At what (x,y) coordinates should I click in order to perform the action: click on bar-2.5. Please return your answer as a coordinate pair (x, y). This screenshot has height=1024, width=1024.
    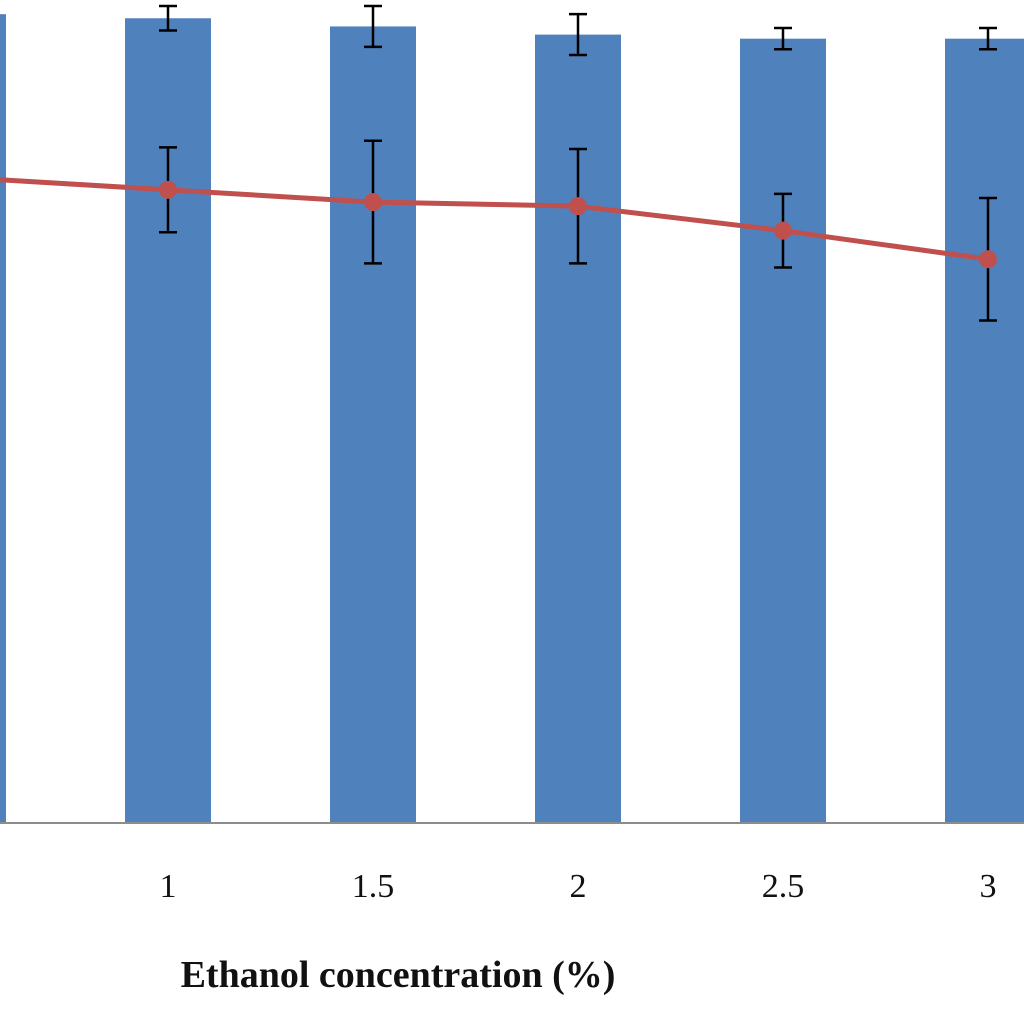
    Looking at the image, I should click on (783, 431).